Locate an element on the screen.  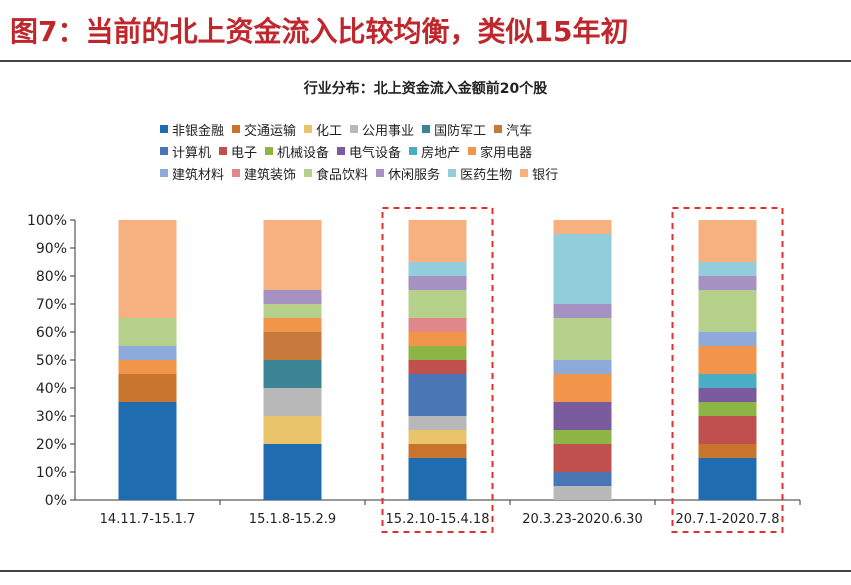
legend-item: 食品饮料 is located at coordinates (336, 173).